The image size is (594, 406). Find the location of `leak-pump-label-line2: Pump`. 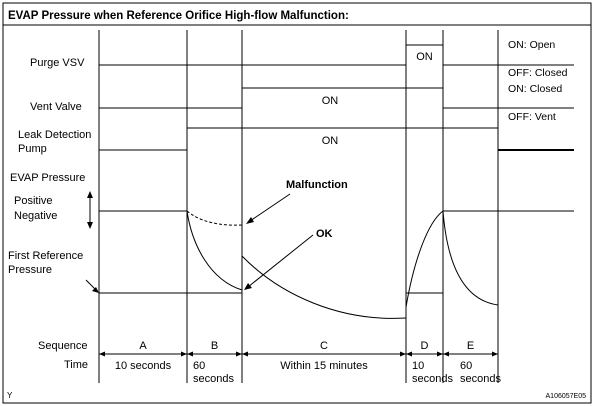

leak-pump-label-line2: Pump is located at coordinates (32, 149).